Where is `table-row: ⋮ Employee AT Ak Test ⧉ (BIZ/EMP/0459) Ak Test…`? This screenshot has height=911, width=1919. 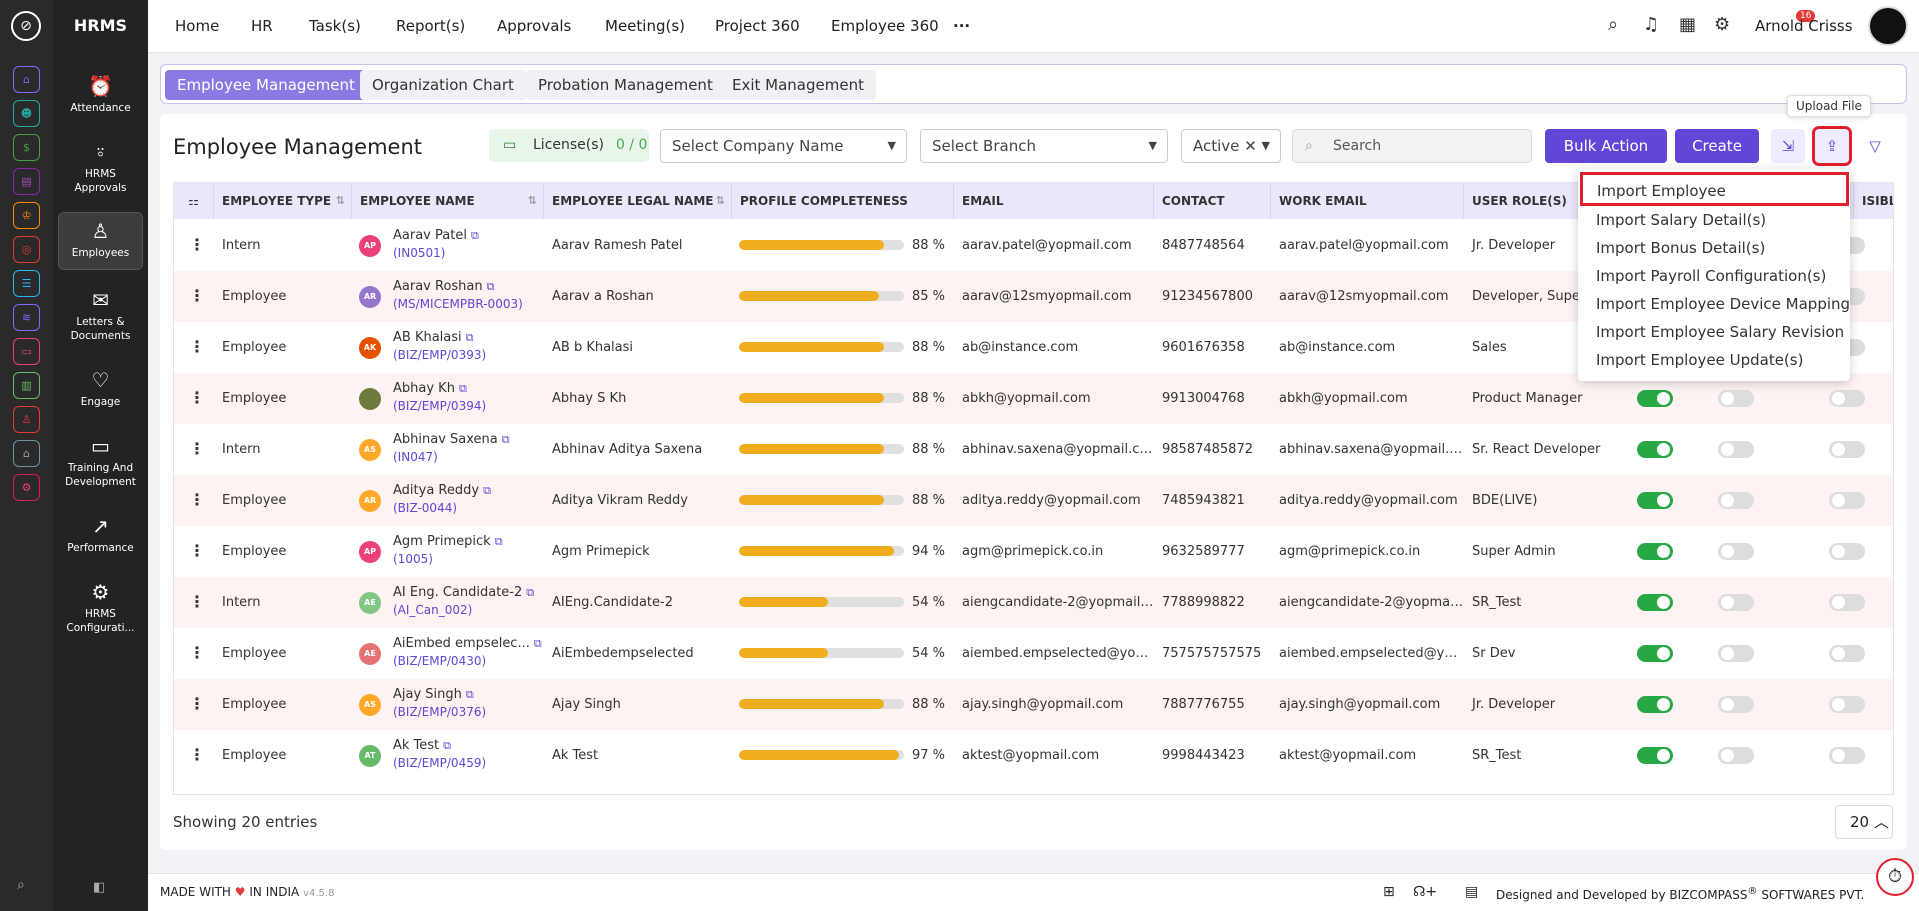 table-row: ⋮ Employee AT Ak Test ⧉ (BIZ/EMP/0459) Ak Test… is located at coordinates (1033, 755).